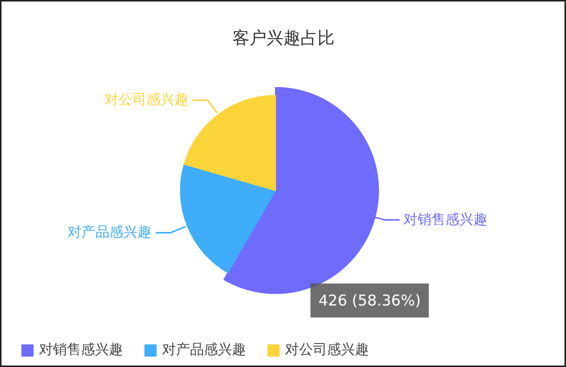  I want to click on legend-label: 对销售感兴趣, so click(81, 350).